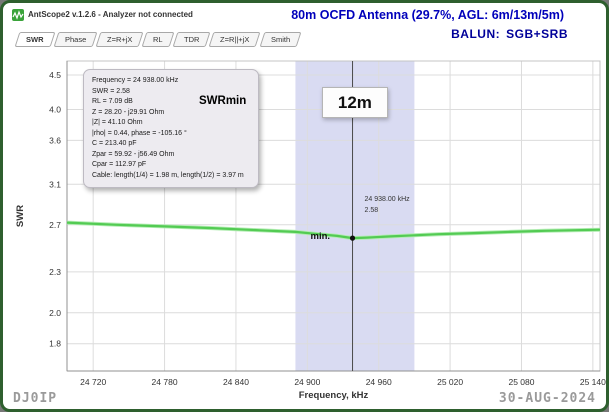 This screenshot has width=609, height=412. I want to click on y-tick-label: 4.0, so click(55, 110).